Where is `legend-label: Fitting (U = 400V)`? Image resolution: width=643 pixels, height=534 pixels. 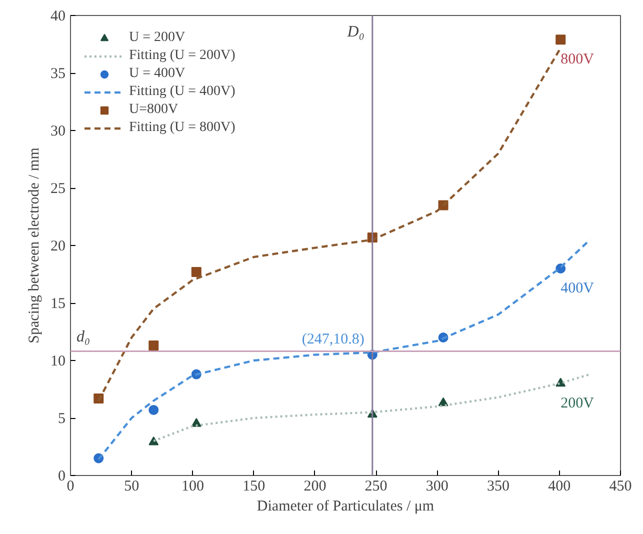
legend-label: Fitting (U = 400V) is located at coordinates (182, 92).